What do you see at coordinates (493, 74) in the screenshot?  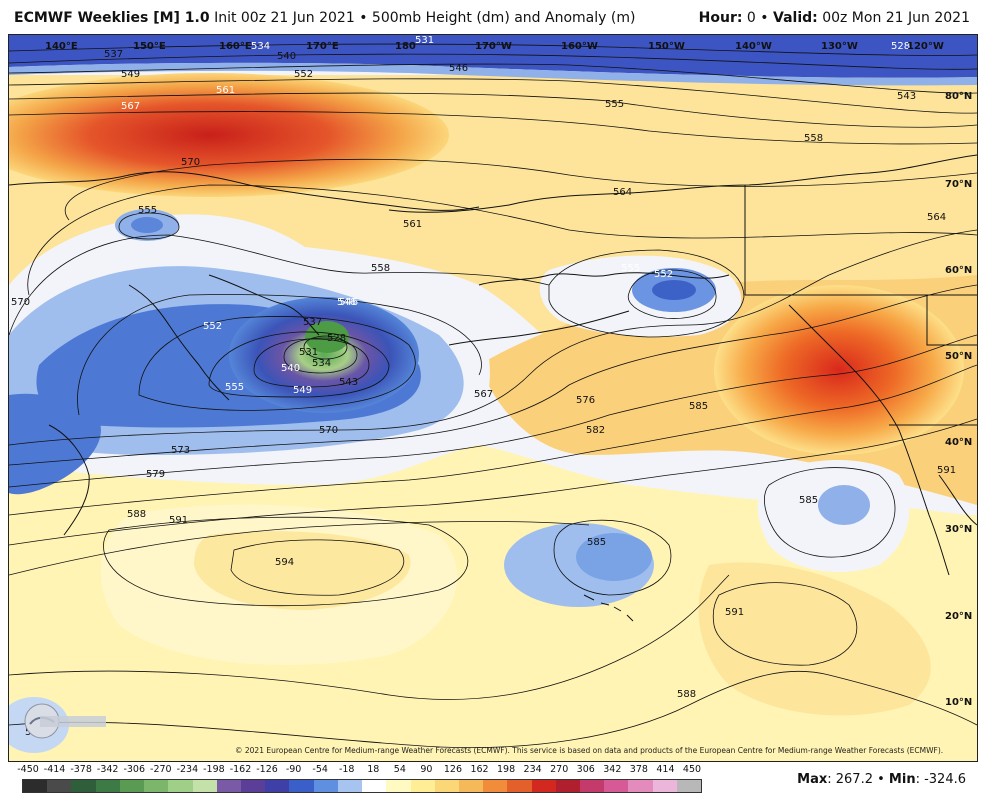 I see `anomaly-negative-arctic-edge` at bounding box center [493, 74].